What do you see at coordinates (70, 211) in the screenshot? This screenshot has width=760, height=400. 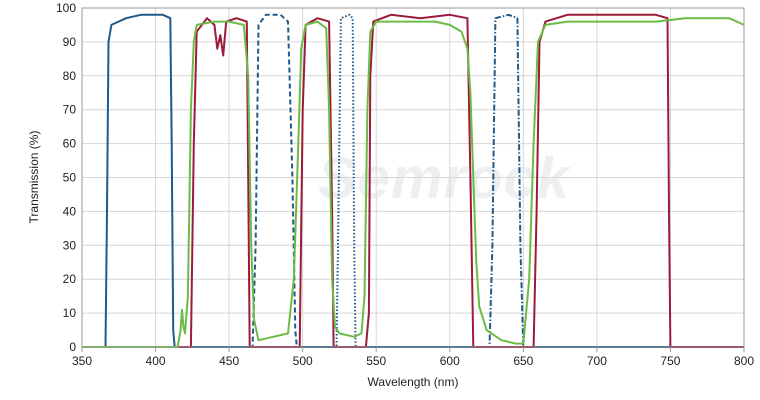 I see `y-tick-label: 40` at bounding box center [70, 211].